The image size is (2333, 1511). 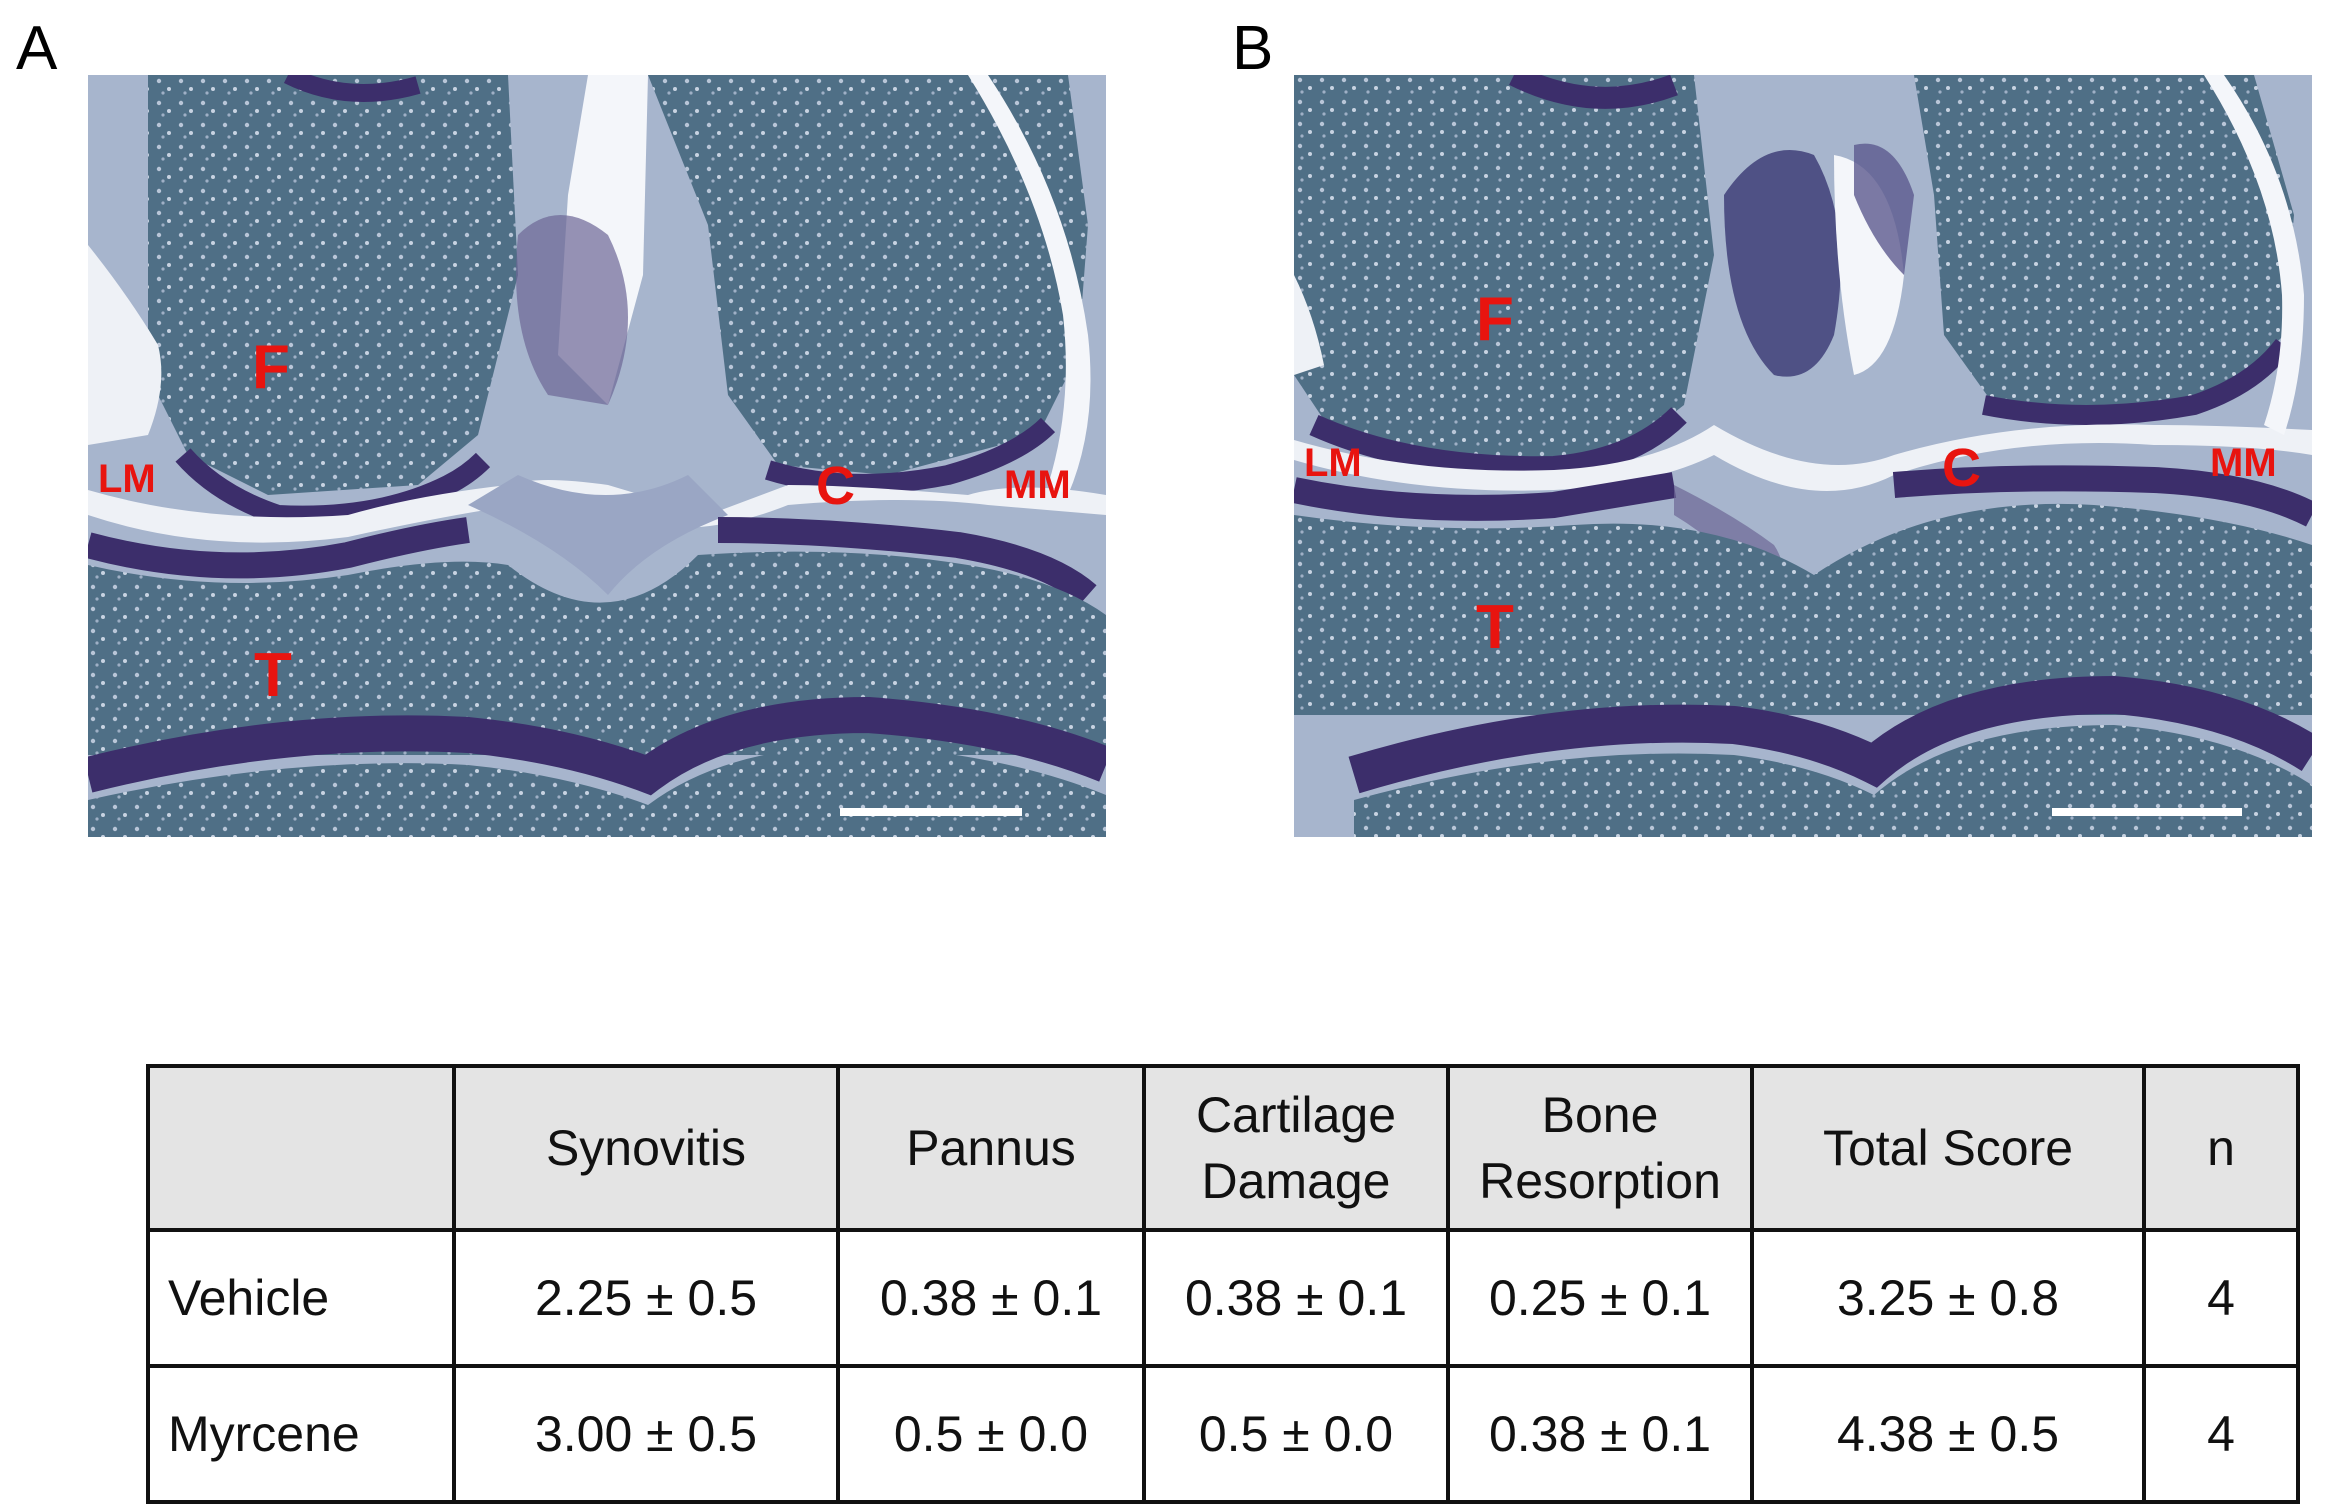 I want to click on header-synovitis: Synovitis, so click(x=646, y=1148).